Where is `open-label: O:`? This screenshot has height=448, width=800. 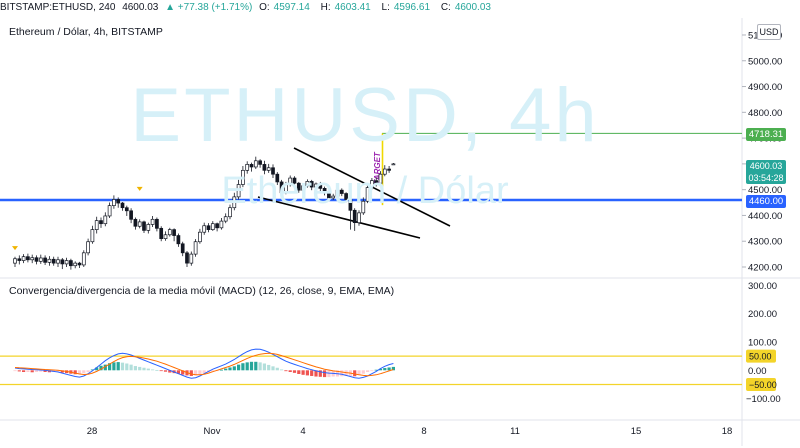
open-label: O: is located at coordinates (264, 7).